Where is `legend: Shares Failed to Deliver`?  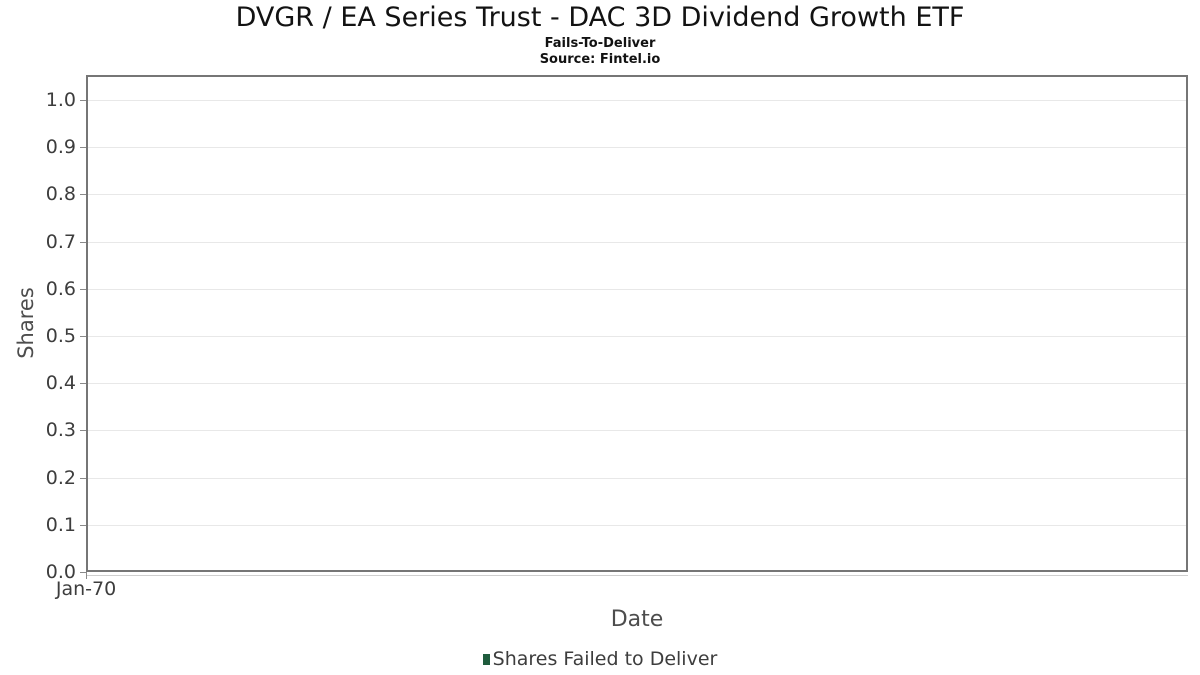
legend: Shares Failed to Deliver is located at coordinates (600, 659).